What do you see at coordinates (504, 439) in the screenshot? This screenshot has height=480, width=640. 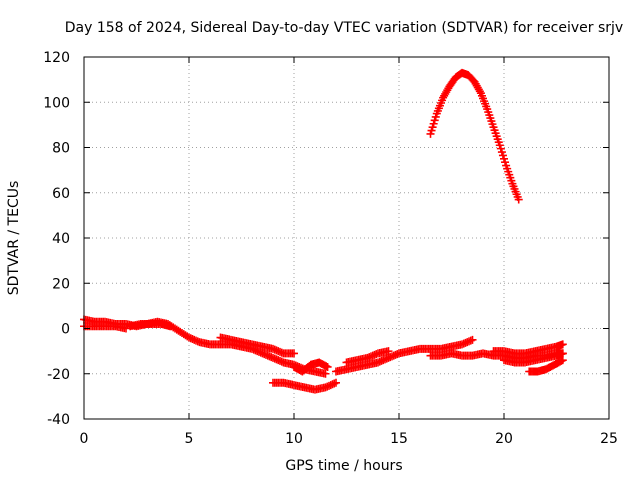 I see `x-tick-label: 20` at bounding box center [504, 439].